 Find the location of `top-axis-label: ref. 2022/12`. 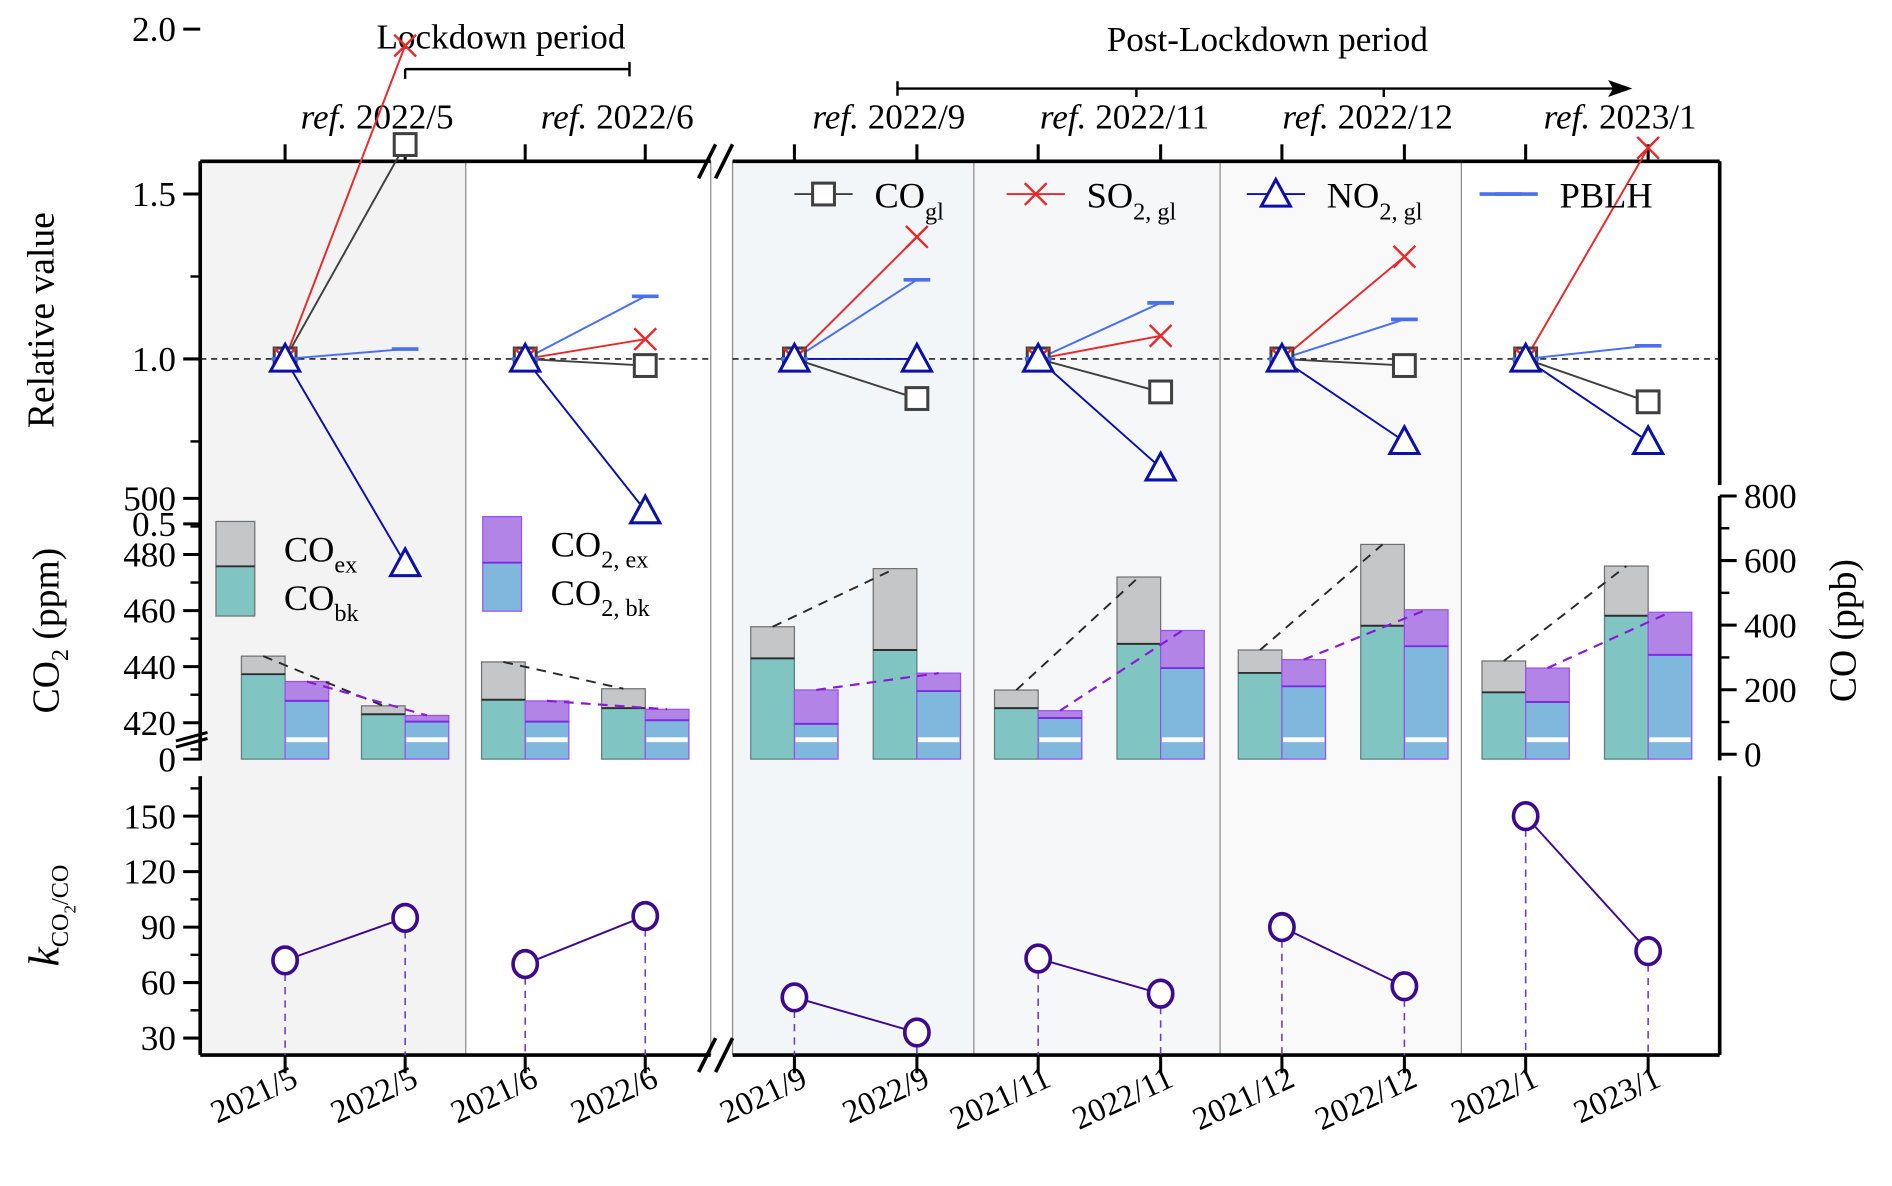

top-axis-label: ref. 2022/12 is located at coordinates (1367, 117).